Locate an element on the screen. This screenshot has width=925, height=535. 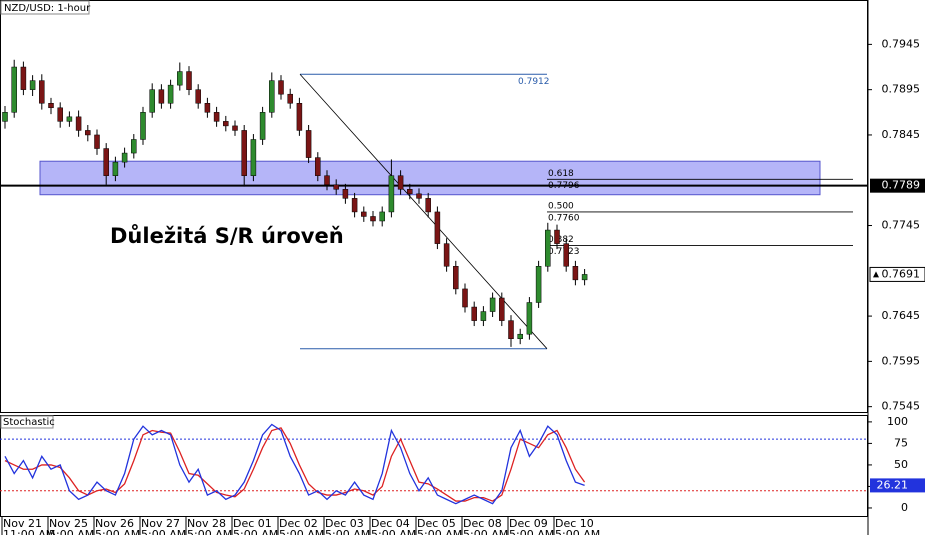
fib-price: 0.7760 is located at coordinates (564, 218).